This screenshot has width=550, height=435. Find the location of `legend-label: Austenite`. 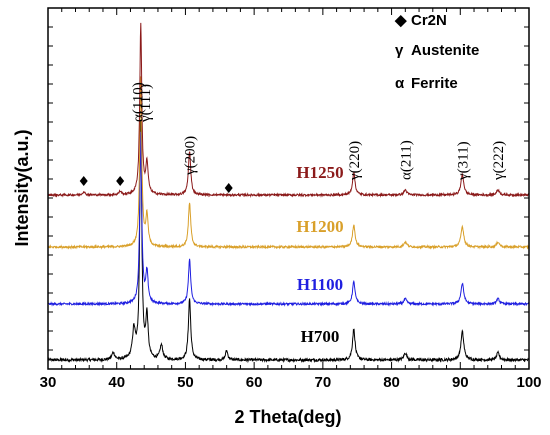

legend-label: Austenite is located at coordinates (445, 50).